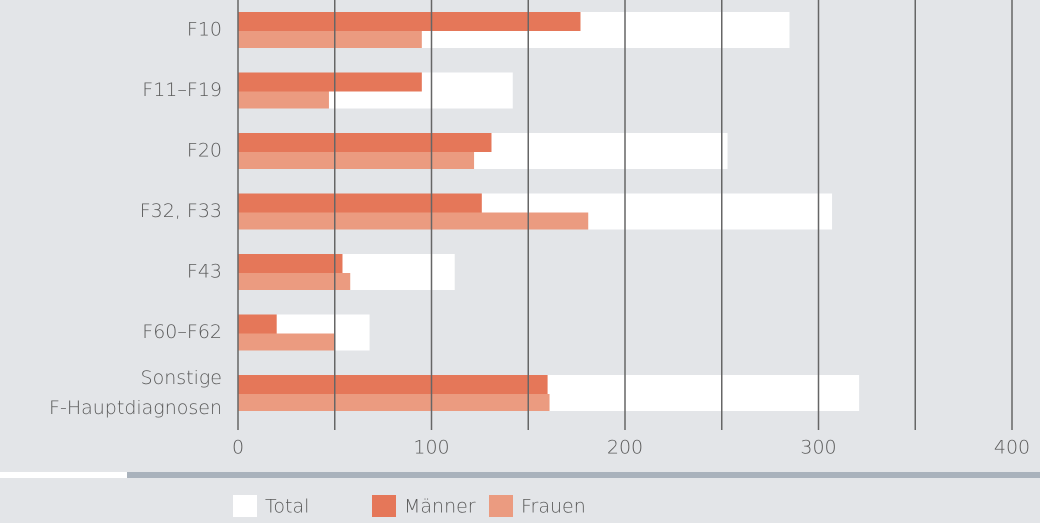  What do you see at coordinates (181, 211) in the screenshot?
I see `y-tick-label: F32, F33` at bounding box center [181, 211].